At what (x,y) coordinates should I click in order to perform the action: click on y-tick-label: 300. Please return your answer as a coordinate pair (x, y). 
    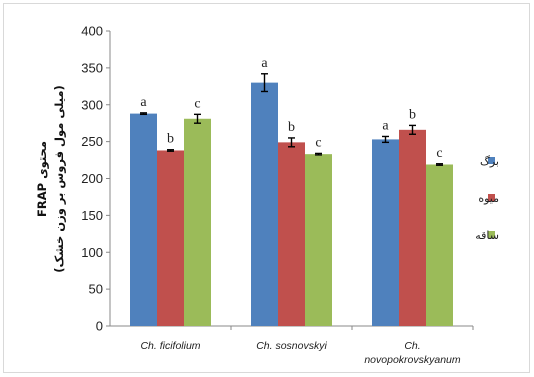
    Looking at the image, I should click on (92, 104).